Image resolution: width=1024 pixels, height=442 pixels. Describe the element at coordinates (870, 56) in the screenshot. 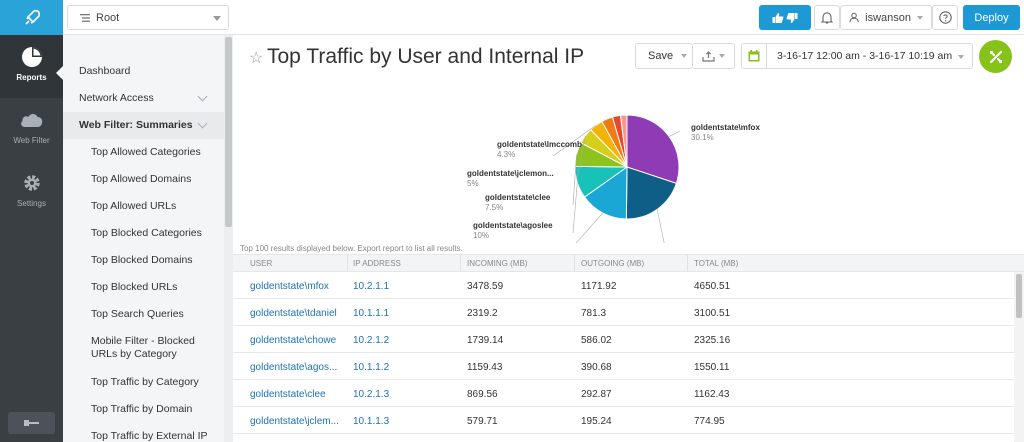

I see `date-range-select: 3-16-17 12:00 am - 3-16-17 10:19 am` at that location.